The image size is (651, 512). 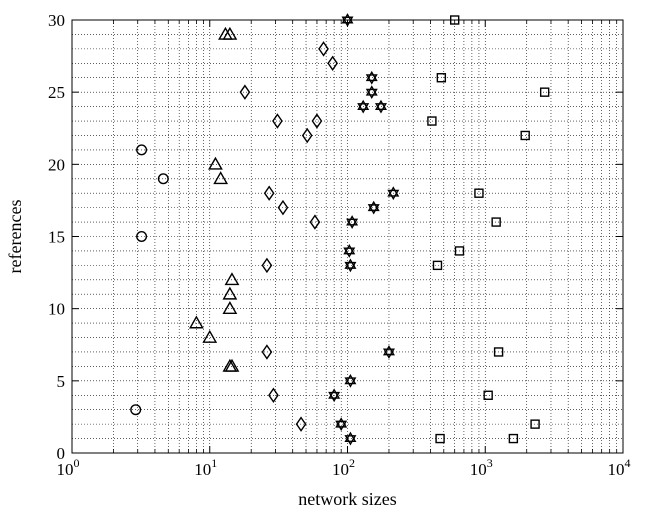 I want to click on y-tick-label: 30, so click(x=56, y=20).